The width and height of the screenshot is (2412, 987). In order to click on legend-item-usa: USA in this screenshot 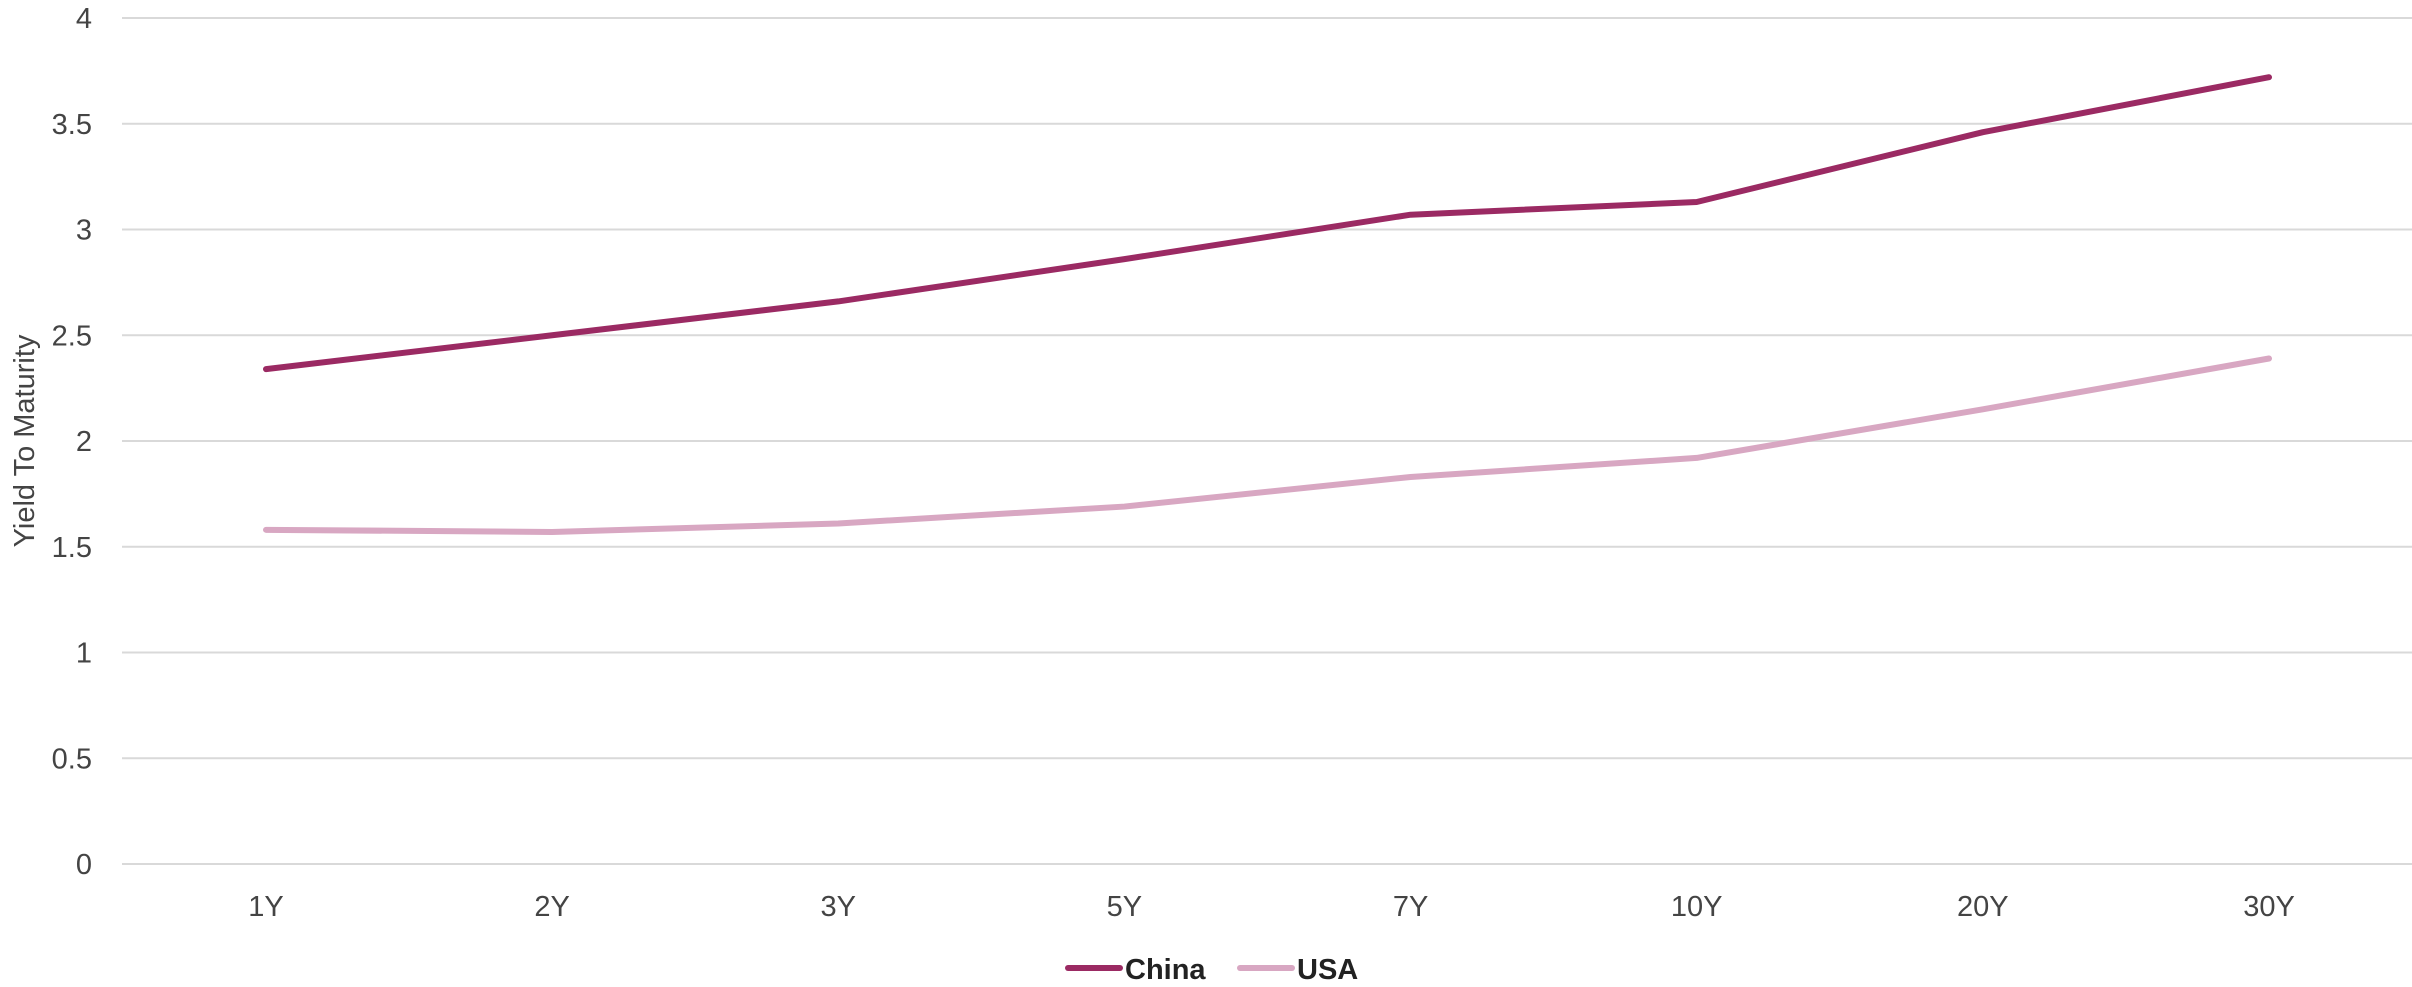, I will do `click(1297, 970)`.